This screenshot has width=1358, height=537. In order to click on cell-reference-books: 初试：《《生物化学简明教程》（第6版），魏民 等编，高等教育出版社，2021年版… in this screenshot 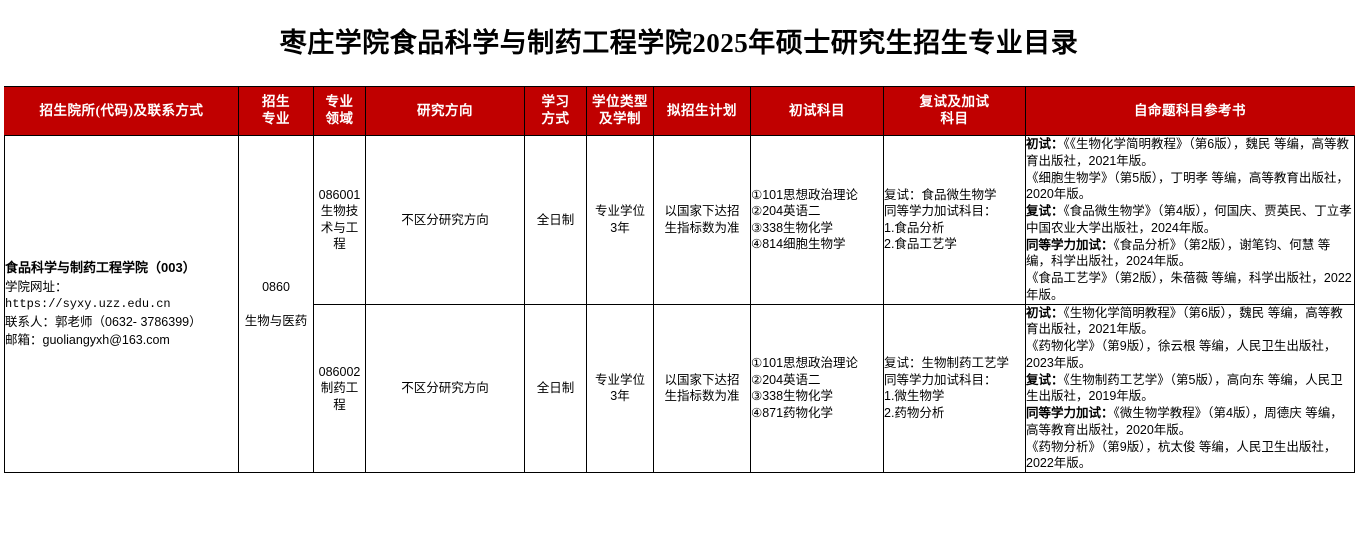, I will do `click(1190, 220)`.